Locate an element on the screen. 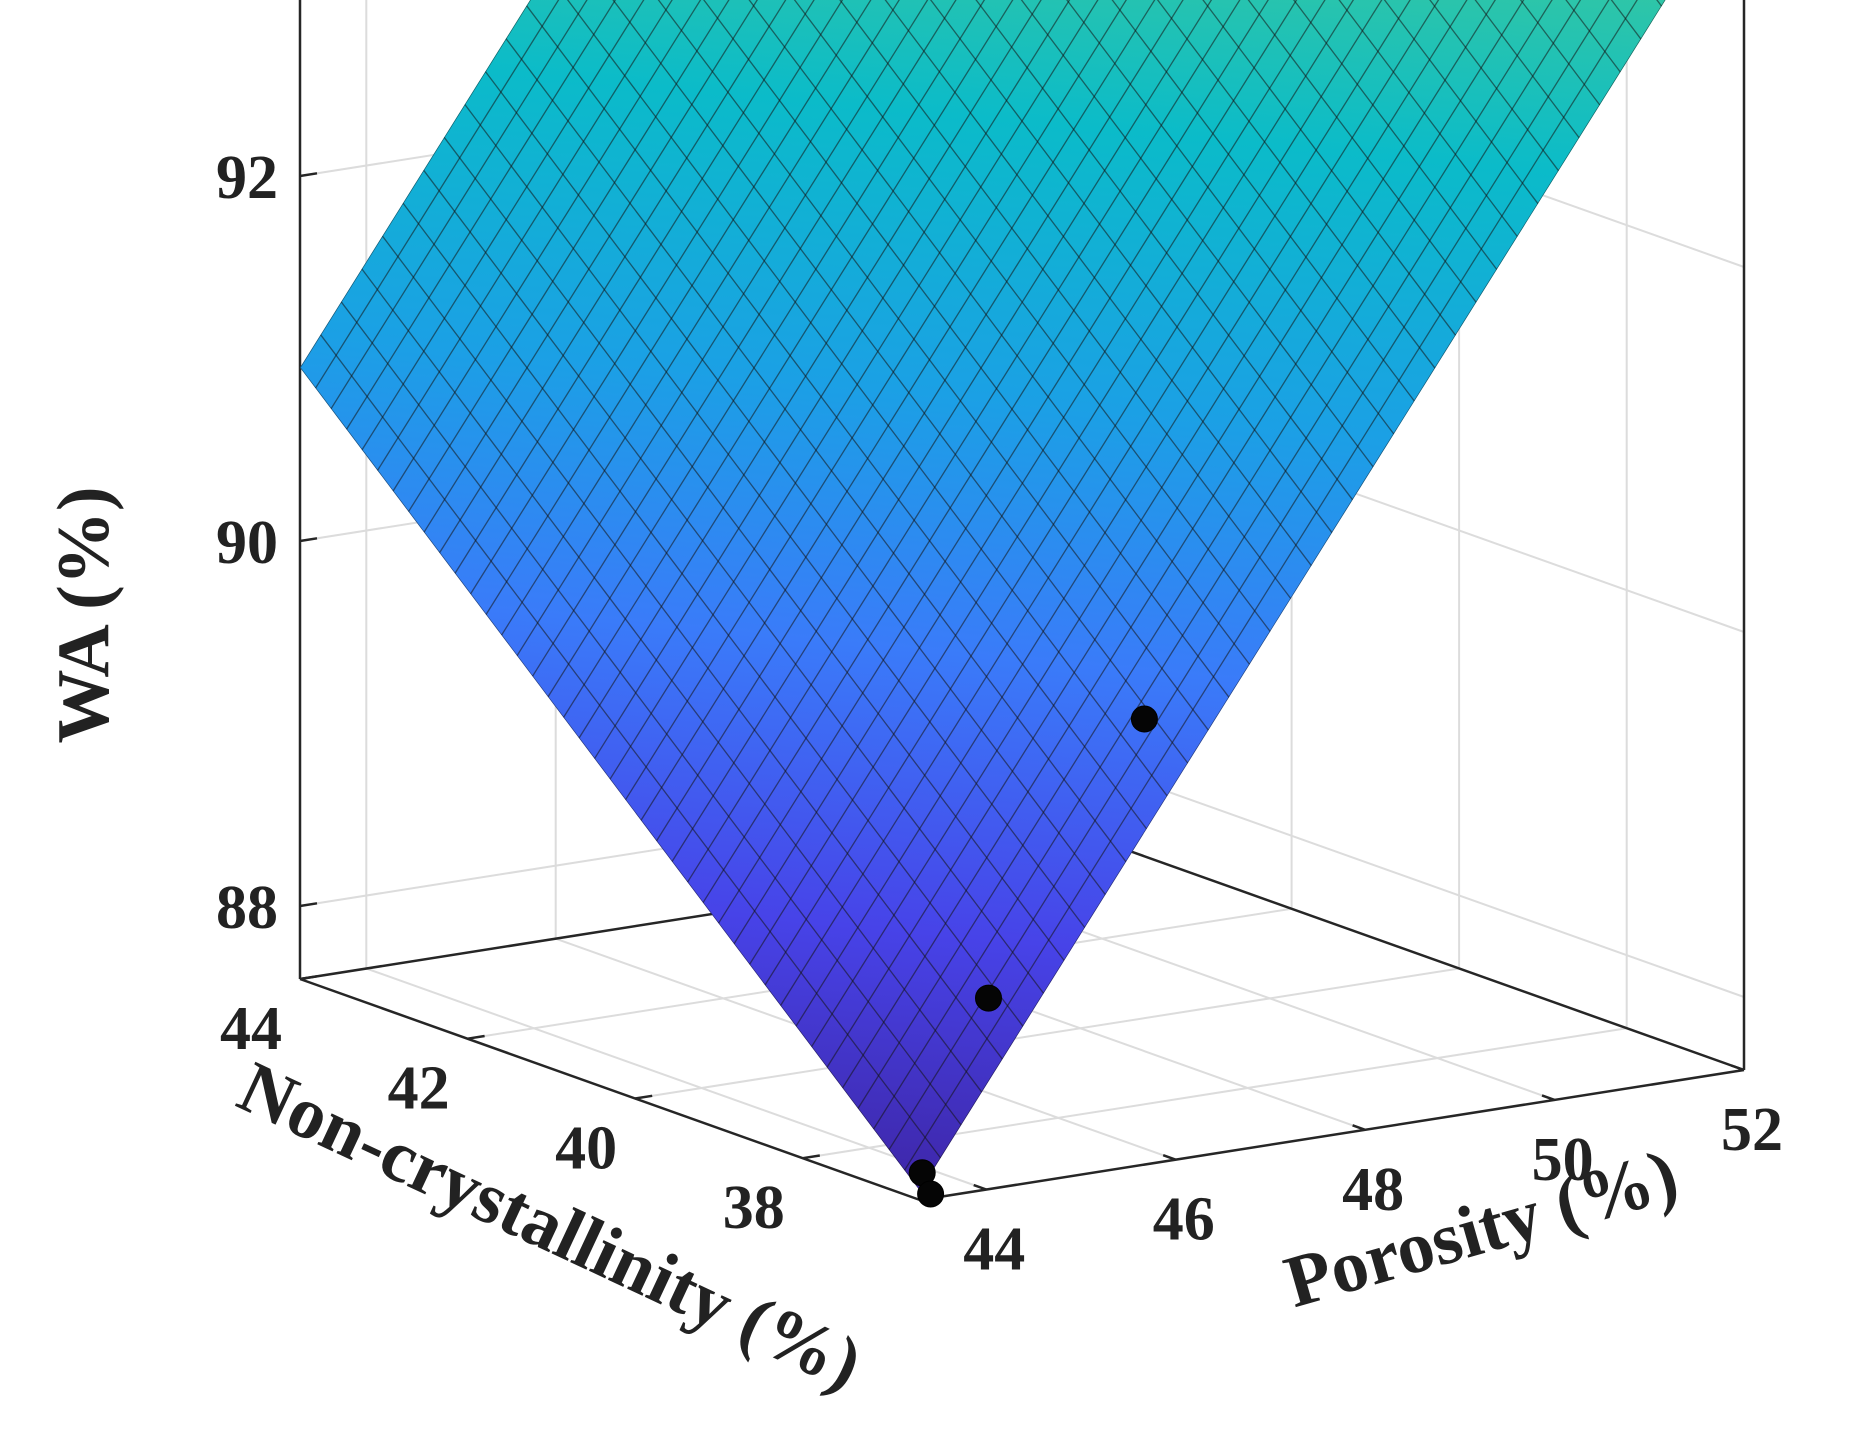  x-tick-label: 44 is located at coordinates (994, 1250).